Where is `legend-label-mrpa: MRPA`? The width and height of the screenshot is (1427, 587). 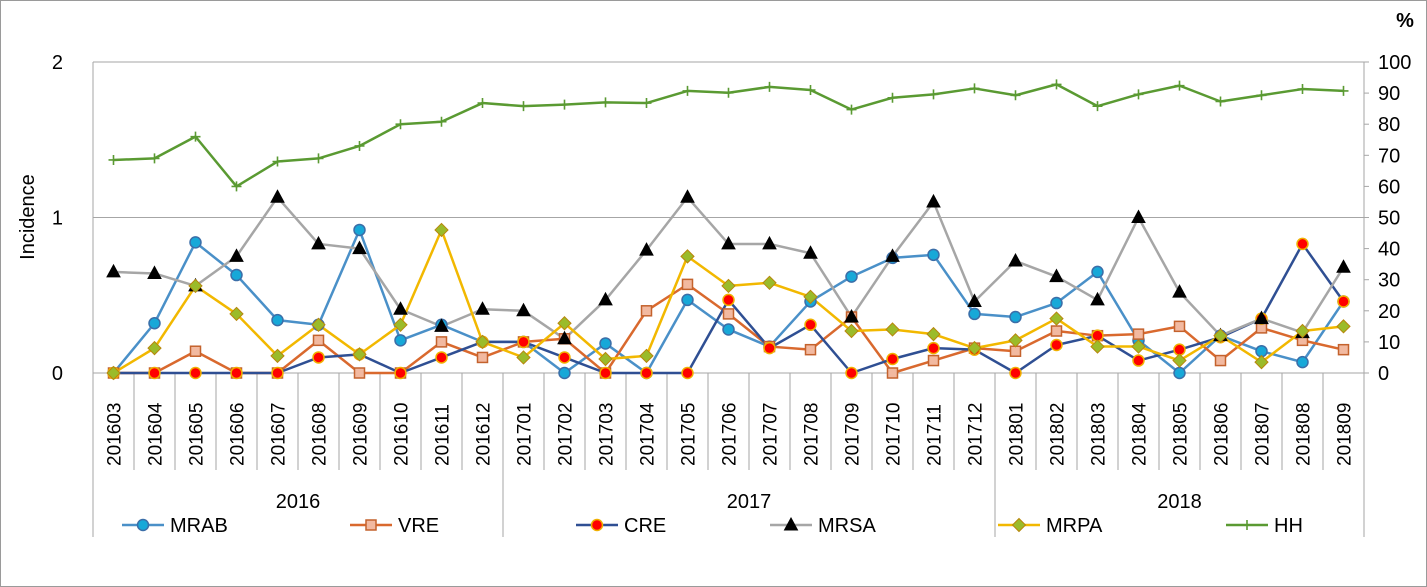
legend-label-mrpa: MRPA is located at coordinates (1074, 526).